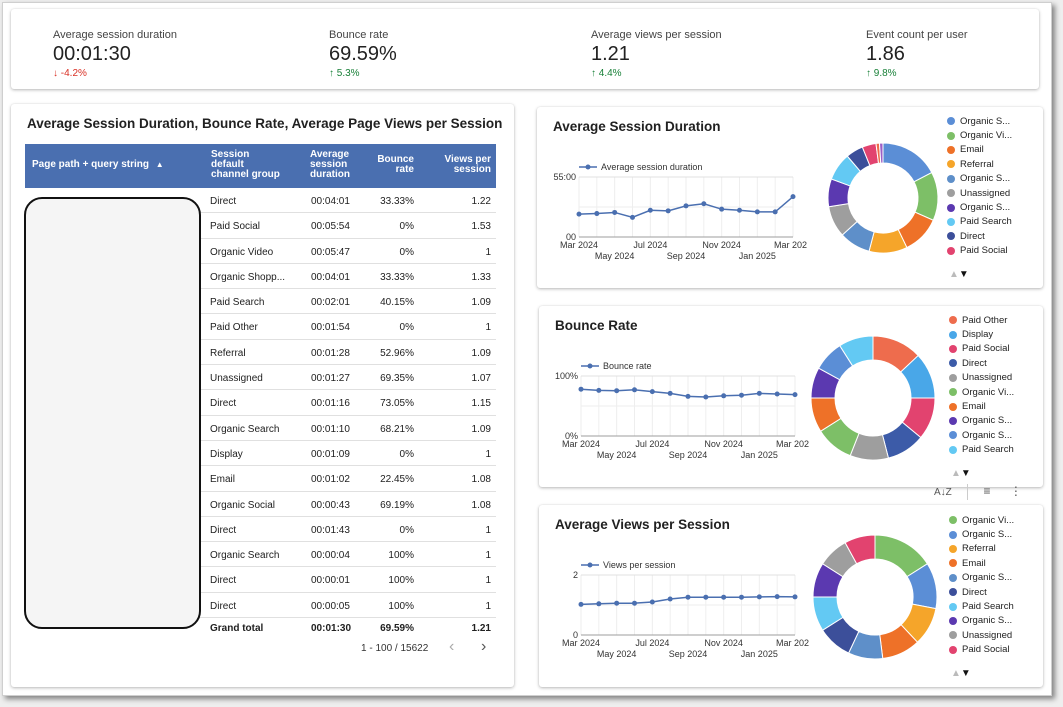 This screenshot has height=707, width=1063. What do you see at coordinates (260, 504) in the screenshot?
I see `table-row: Organic Social 00:00:43 69.19% 1.08` at bounding box center [260, 504].